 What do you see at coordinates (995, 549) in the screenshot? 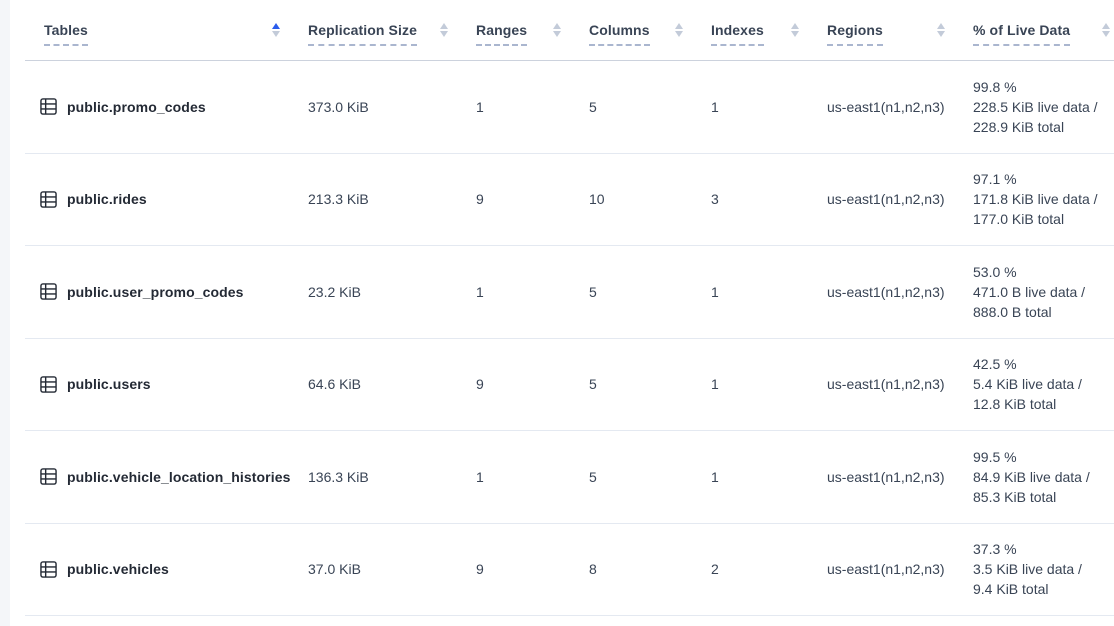
I see `live-percent: 37.3 %` at bounding box center [995, 549].